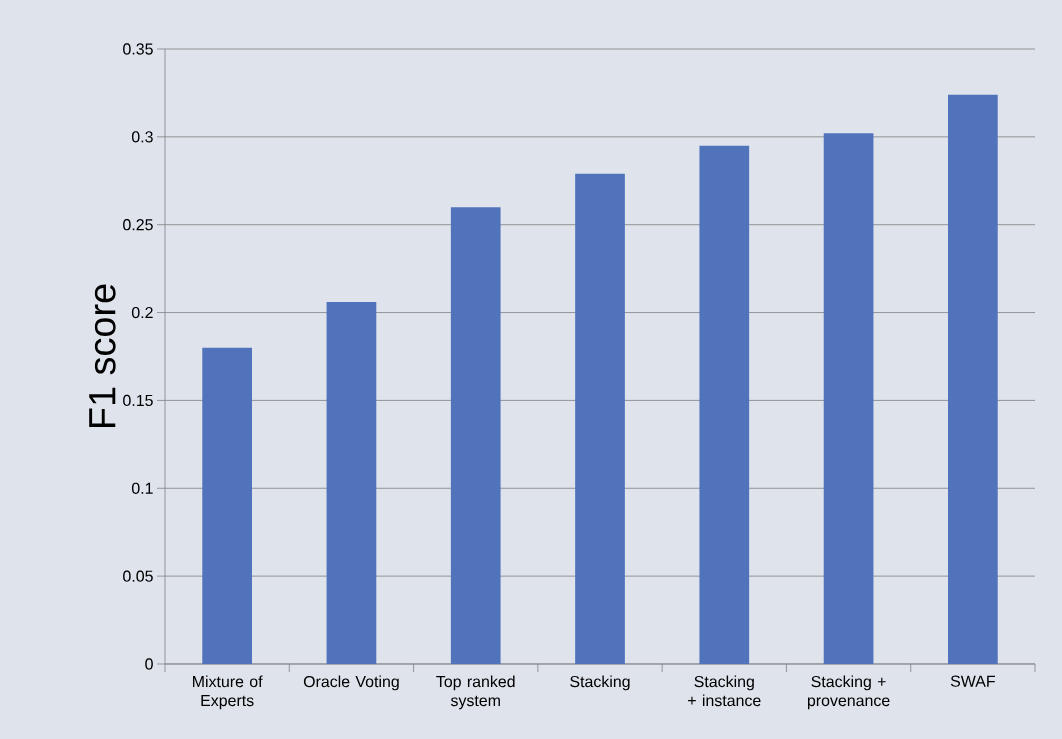 This screenshot has width=1062, height=739. I want to click on y-tick-label: 0.25, so click(138, 225).